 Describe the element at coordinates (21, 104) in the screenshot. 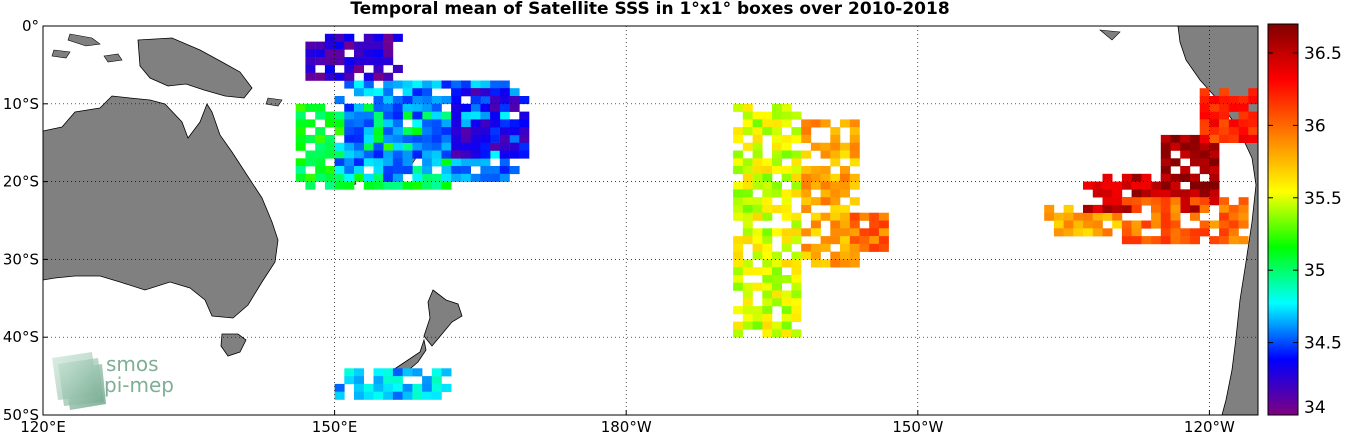

I see `y-tick-label: 10°S` at that location.